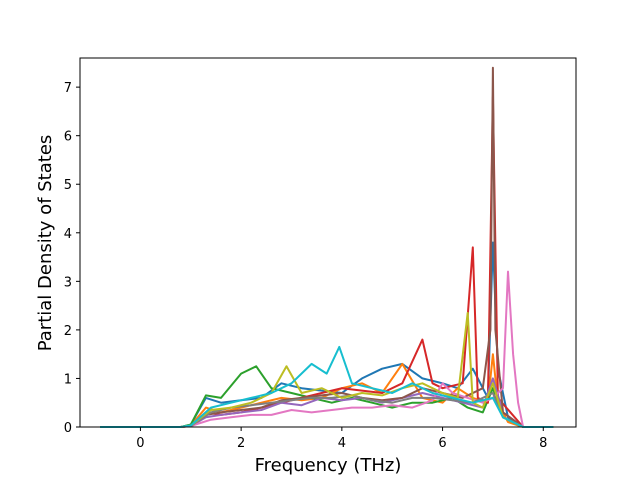 Image resolution: width=640 pixels, height=480 pixels. I want to click on y-tick-label: 5, so click(68, 185).